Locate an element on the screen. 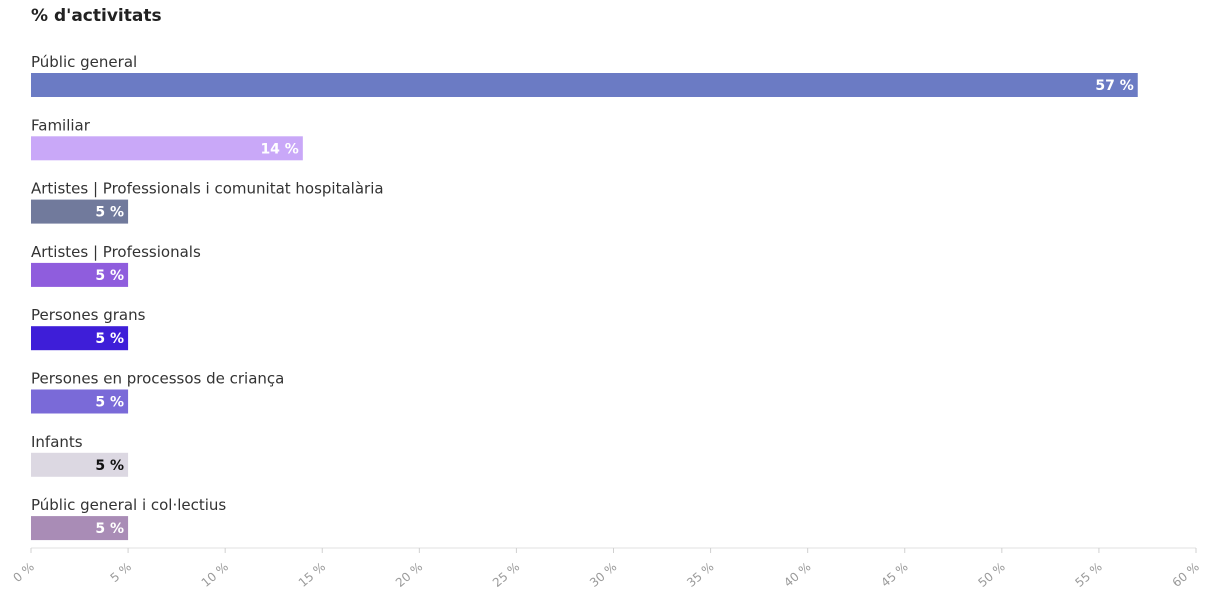  x-tick-label: 15 % is located at coordinates (312, 575).